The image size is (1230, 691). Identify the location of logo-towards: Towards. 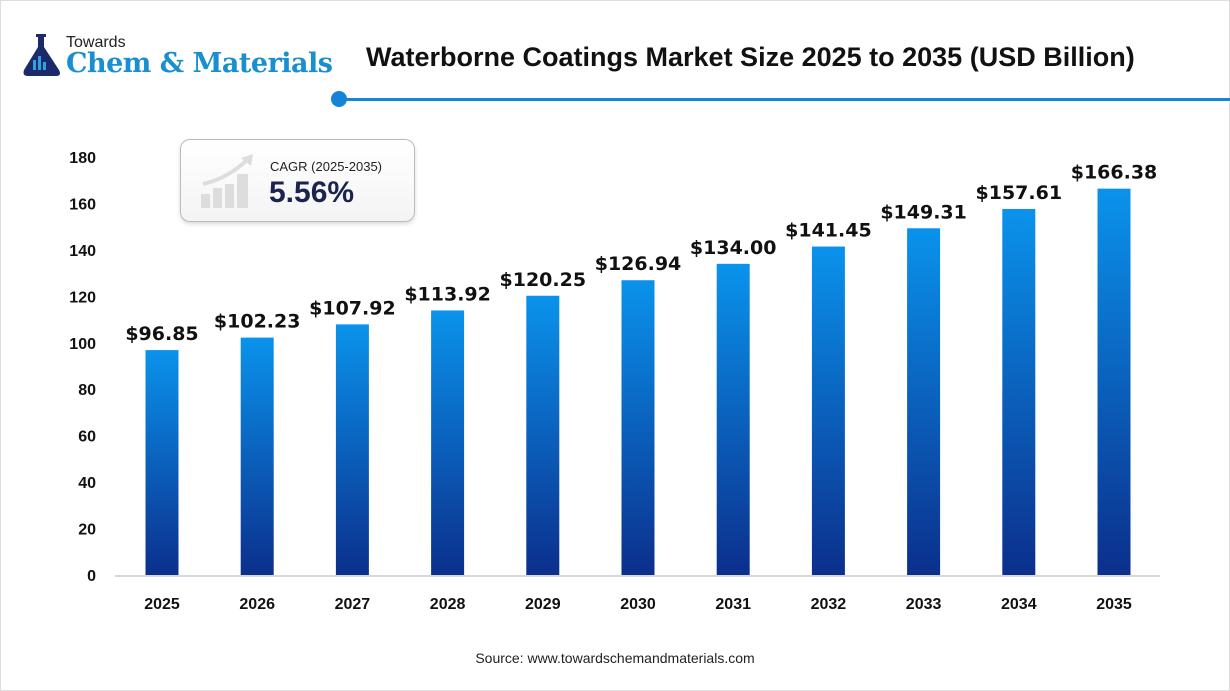
(96, 42).